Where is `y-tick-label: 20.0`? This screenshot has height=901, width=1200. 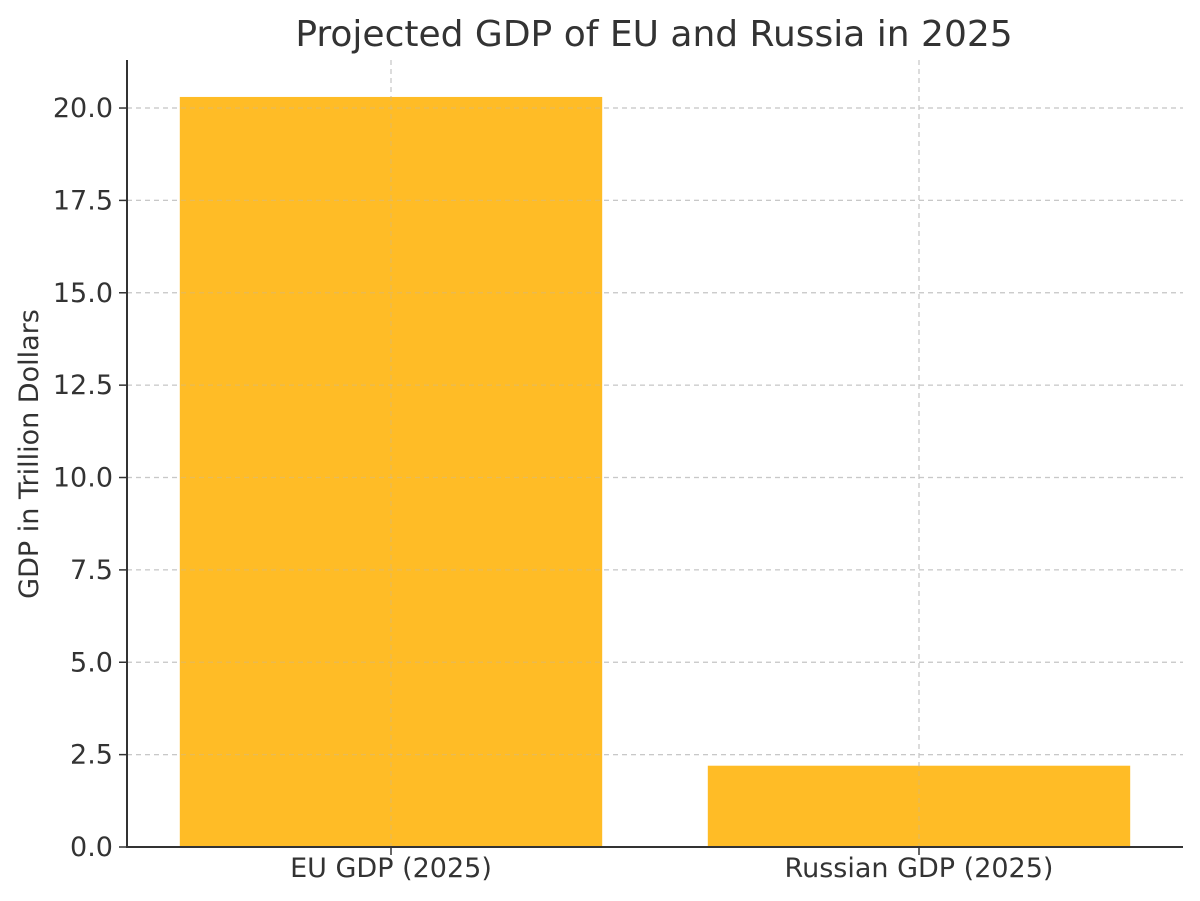
y-tick-label: 20.0 is located at coordinates (83, 108).